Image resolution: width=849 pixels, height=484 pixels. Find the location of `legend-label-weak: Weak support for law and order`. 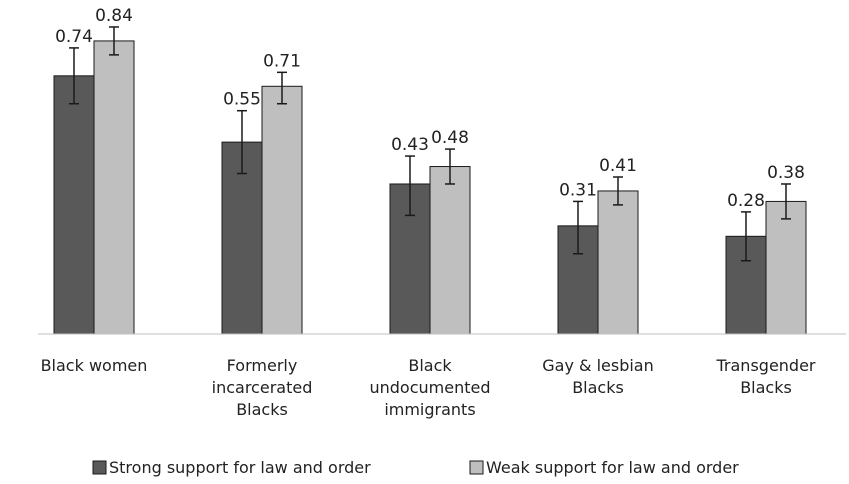

legend-label-weak: Weak support for law and order is located at coordinates (612, 467).